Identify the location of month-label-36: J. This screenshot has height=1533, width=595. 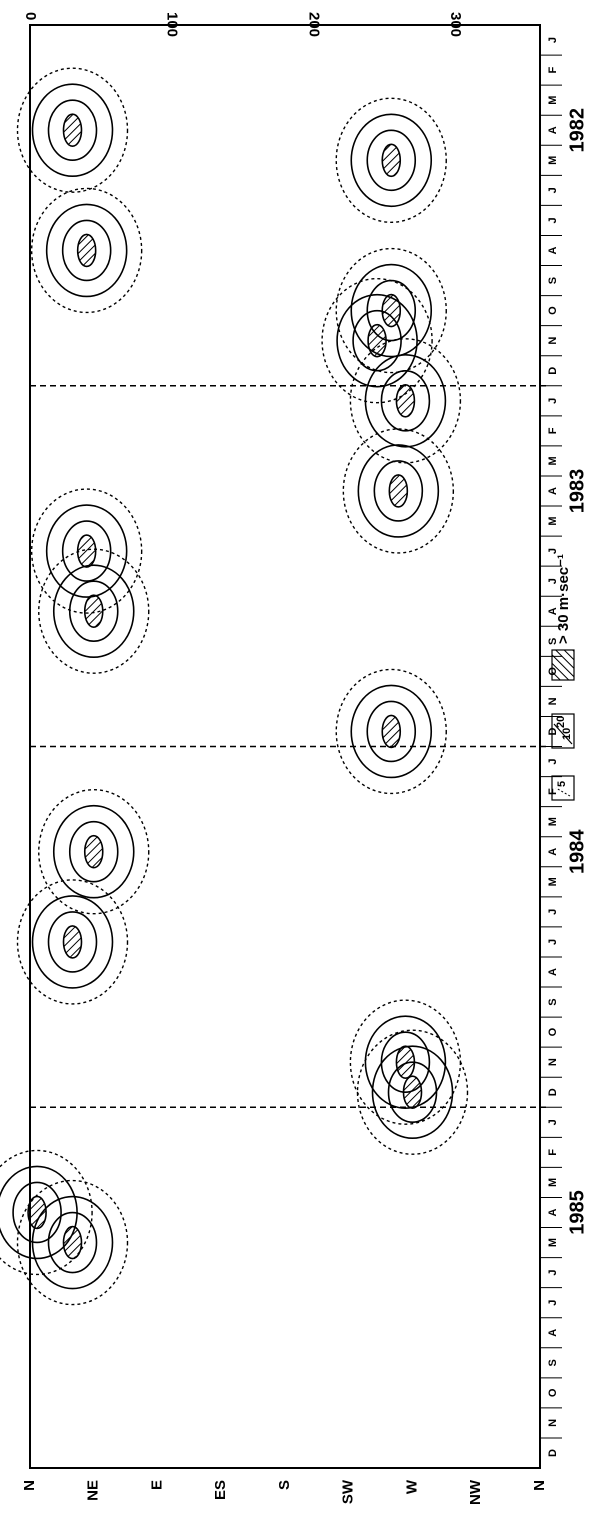
(553, 1122).